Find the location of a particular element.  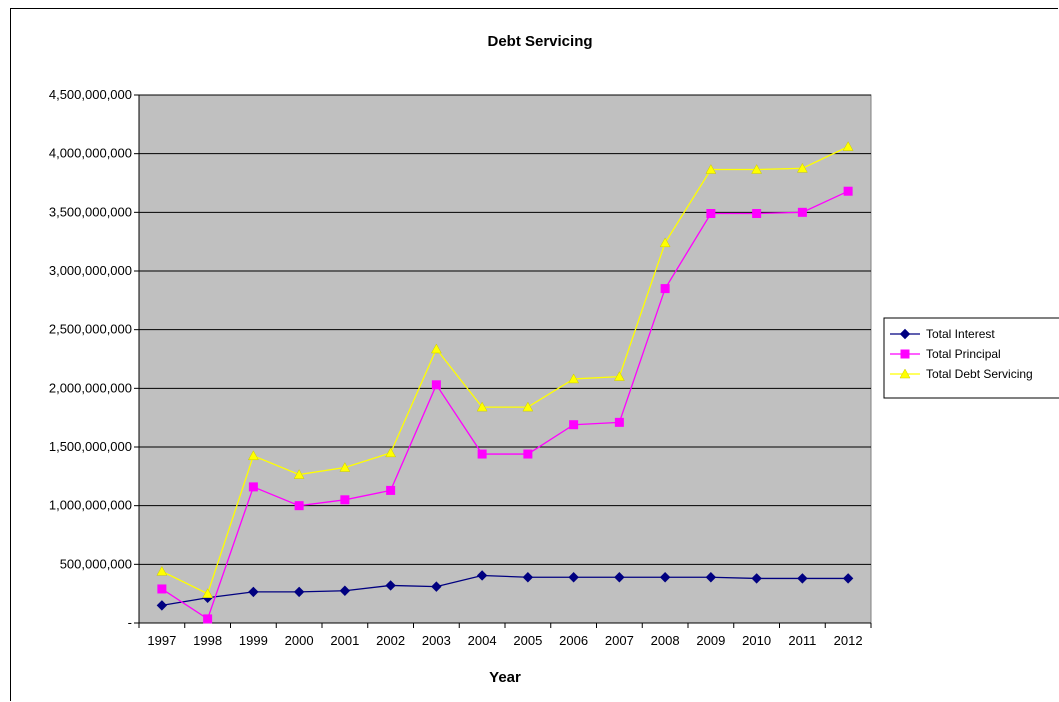

x-tick-label: 2001 is located at coordinates (344, 640).